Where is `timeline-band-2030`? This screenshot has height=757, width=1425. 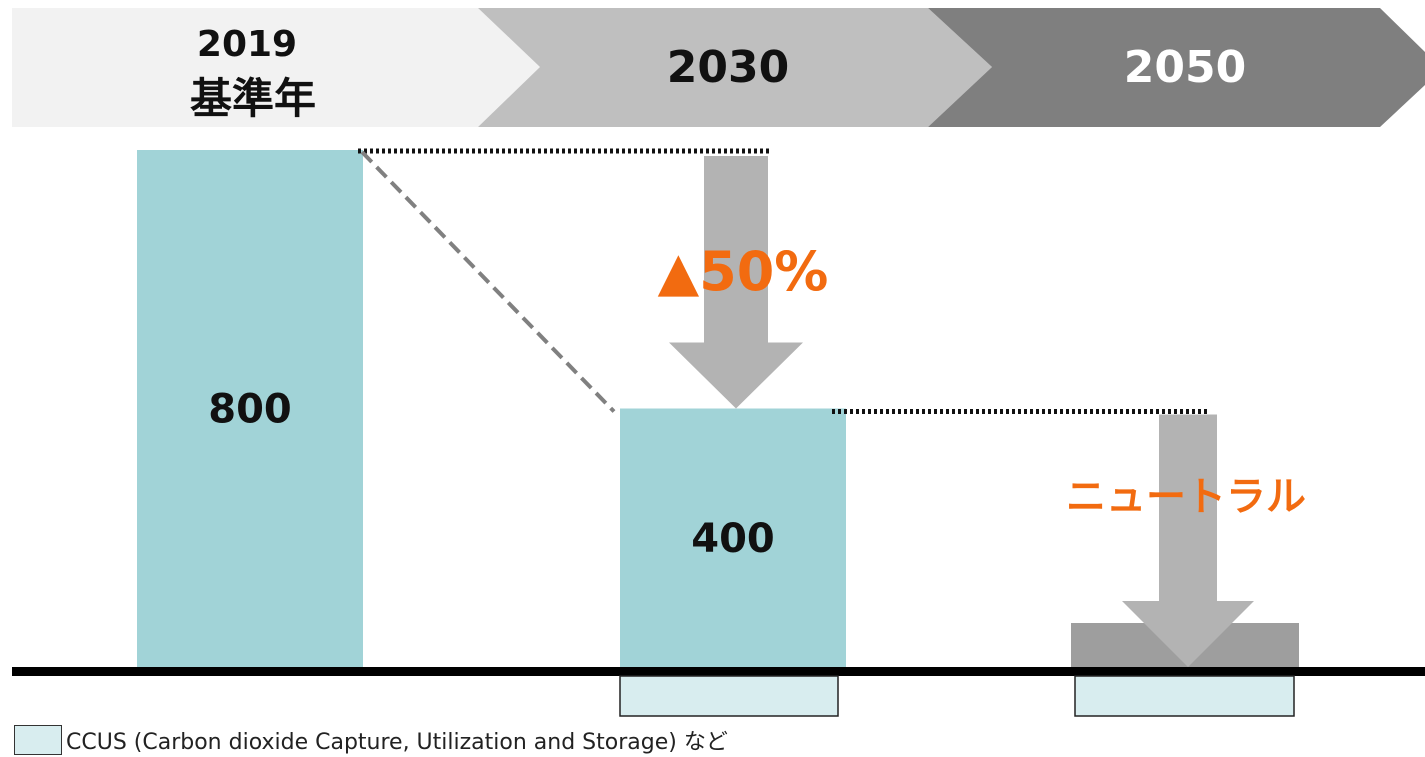 timeline-band-2030 is located at coordinates (735, 67).